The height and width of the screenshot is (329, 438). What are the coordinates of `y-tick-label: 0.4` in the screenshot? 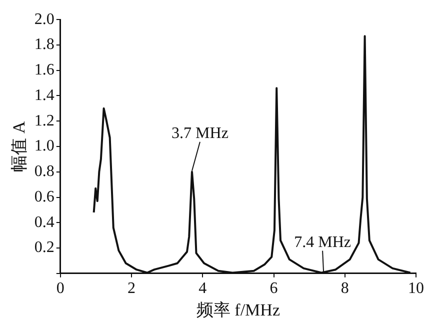 It's located at (44, 222).